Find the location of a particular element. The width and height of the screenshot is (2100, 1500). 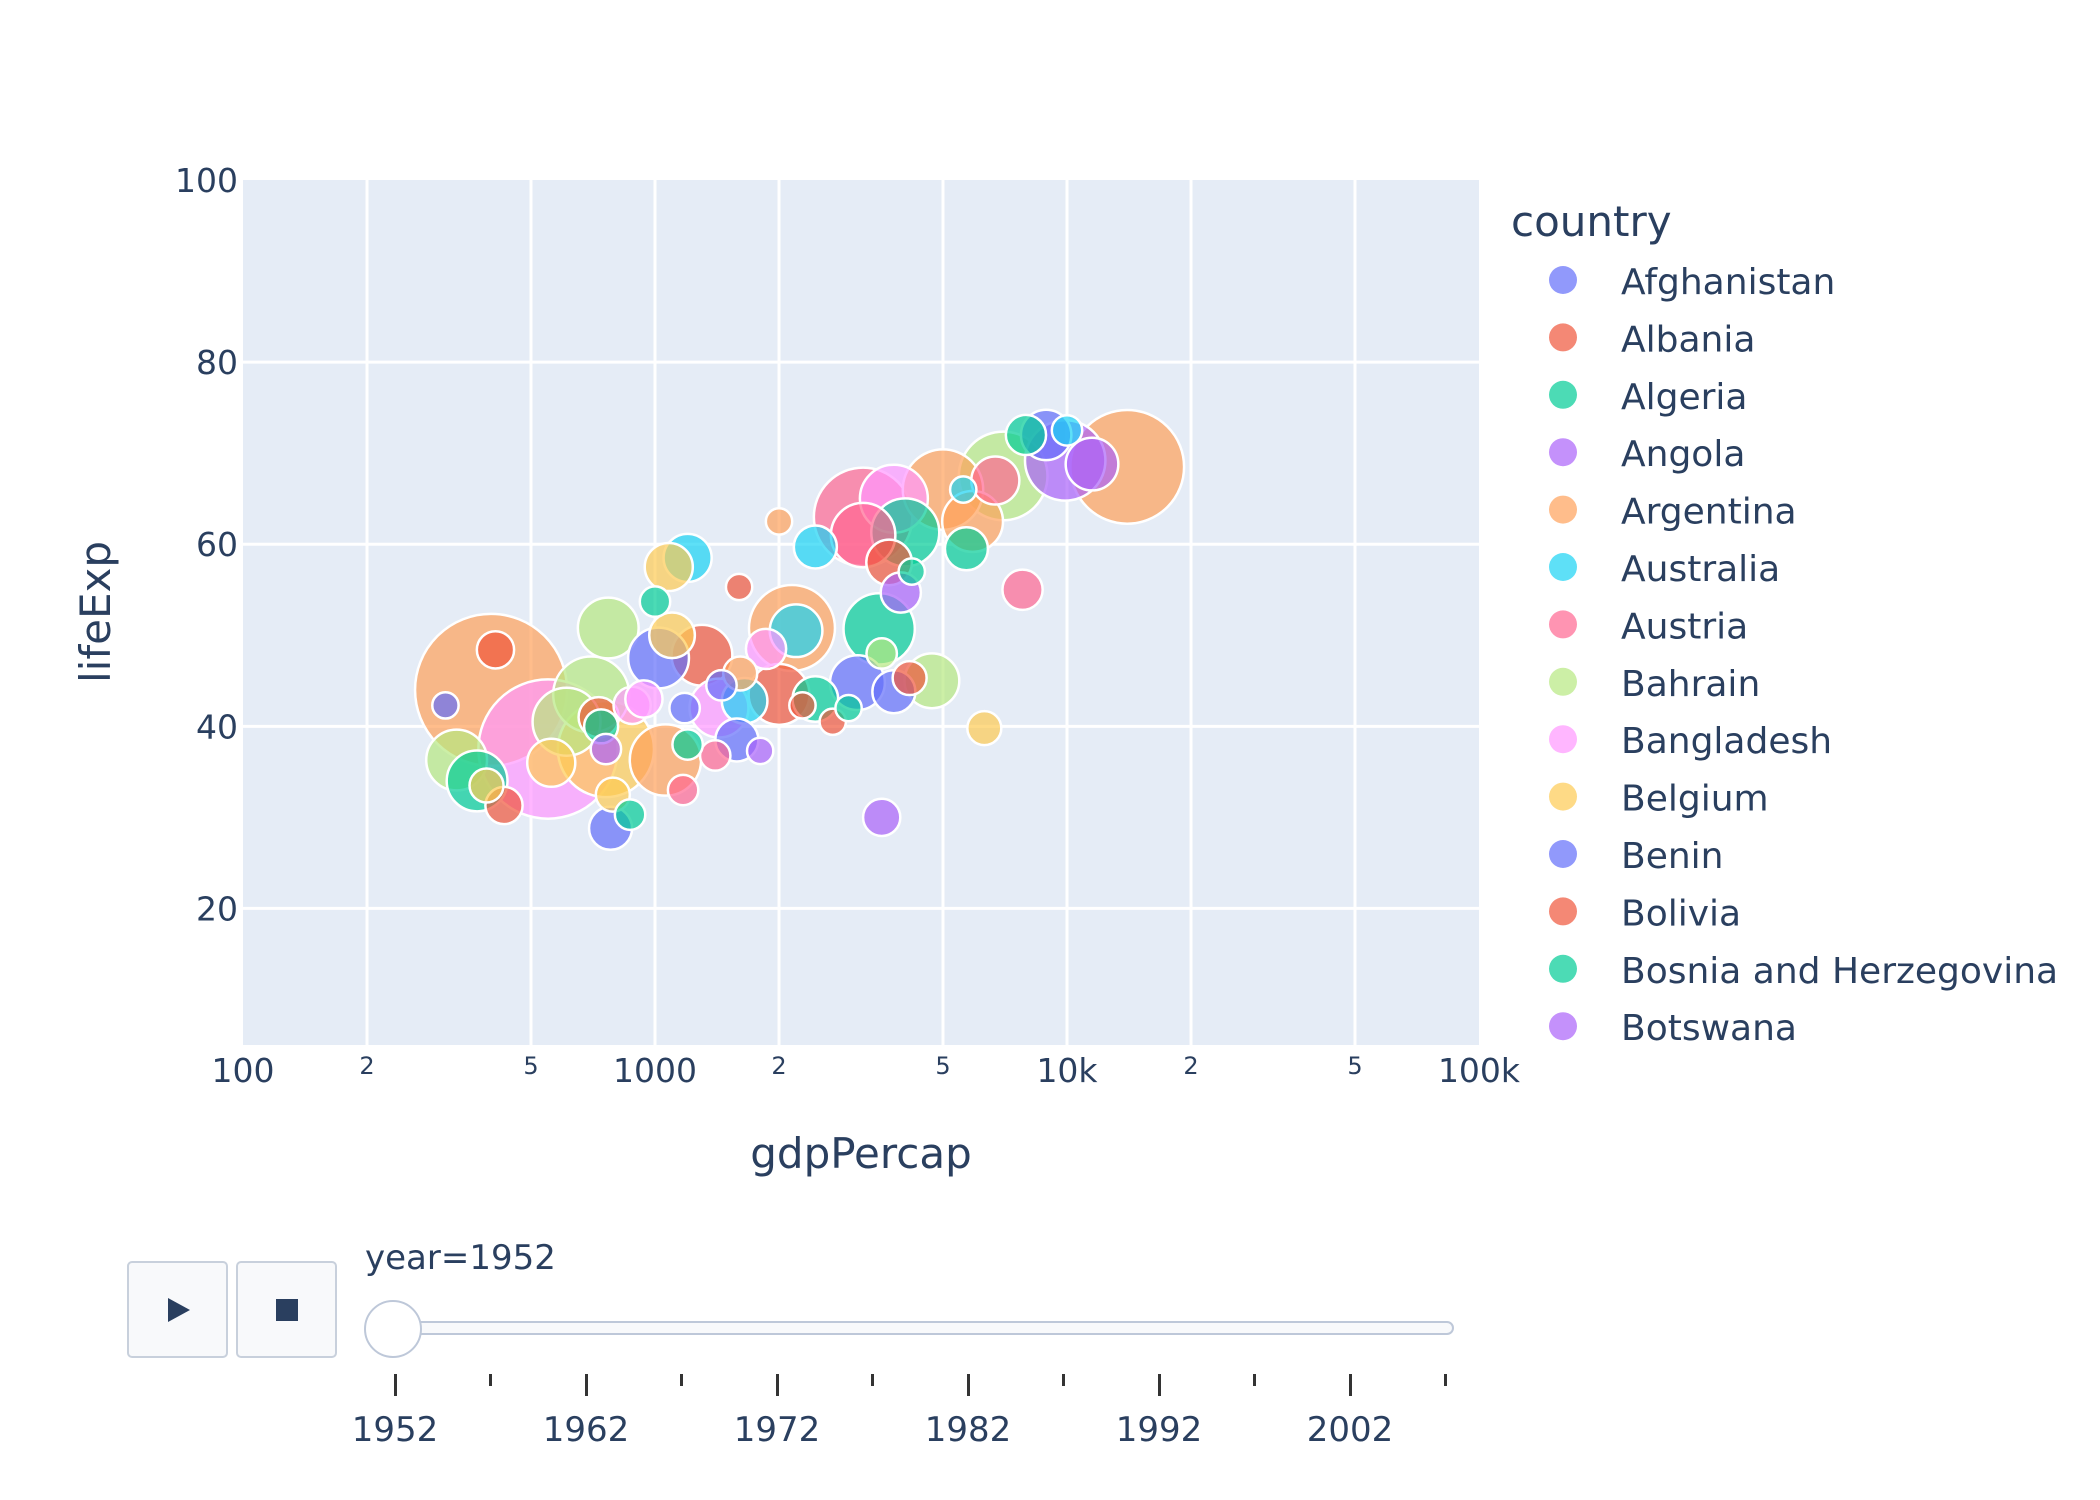

data-points is located at coordinates (799, 630).